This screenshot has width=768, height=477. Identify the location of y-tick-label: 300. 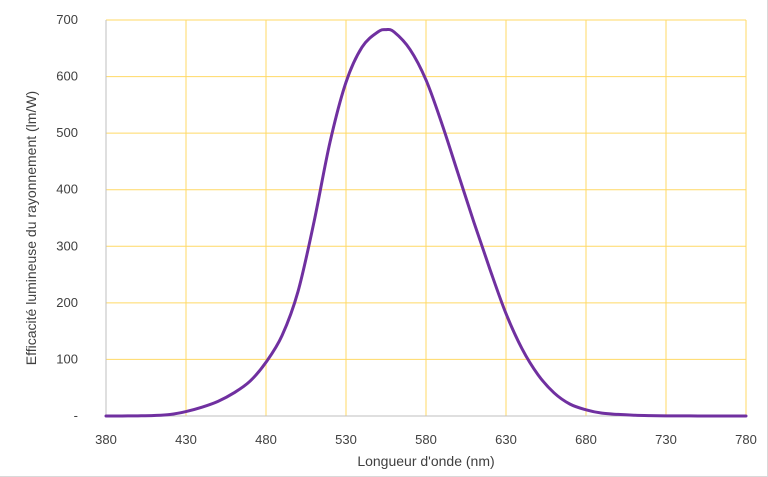
(67, 245).